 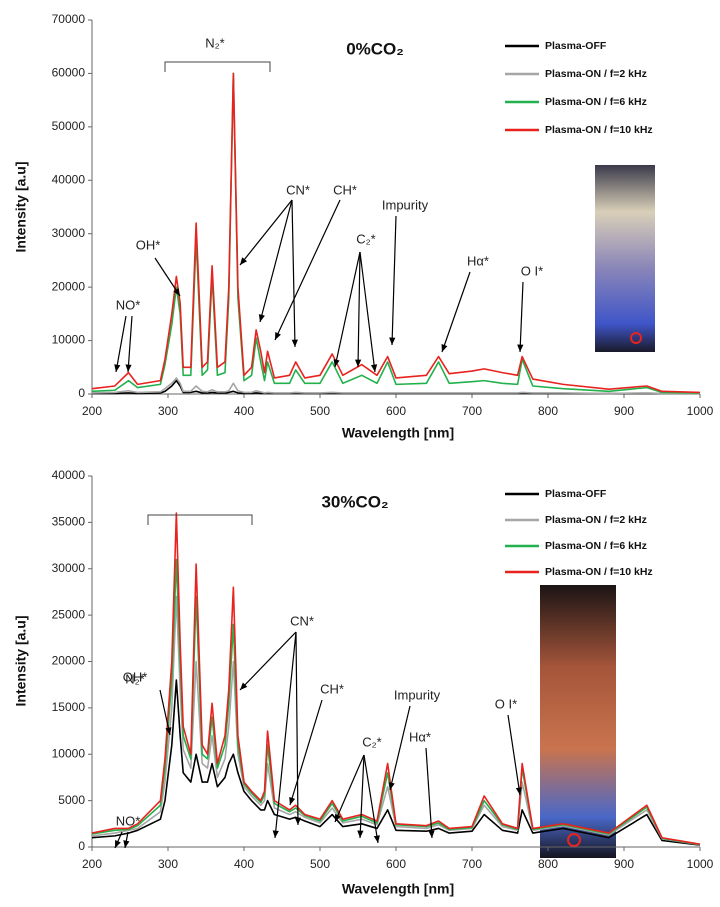 What do you see at coordinates (69, 614) in the screenshot?
I see `y-tick-label: 25000` at bounding box center [69, 614].